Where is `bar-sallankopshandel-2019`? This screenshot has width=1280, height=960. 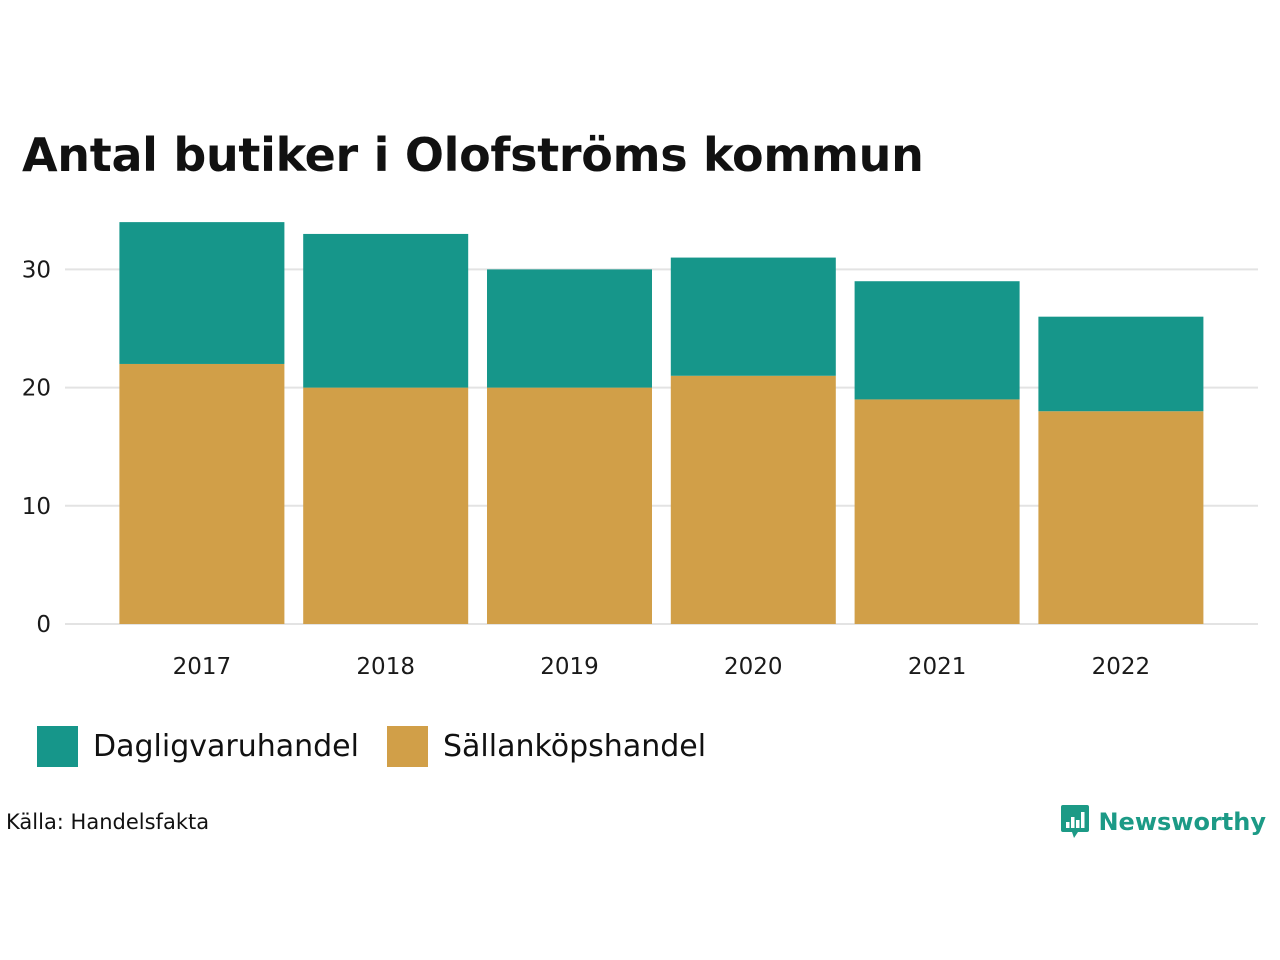
bar-sallankopshandel-2019 is located at coordinates (569, 505).